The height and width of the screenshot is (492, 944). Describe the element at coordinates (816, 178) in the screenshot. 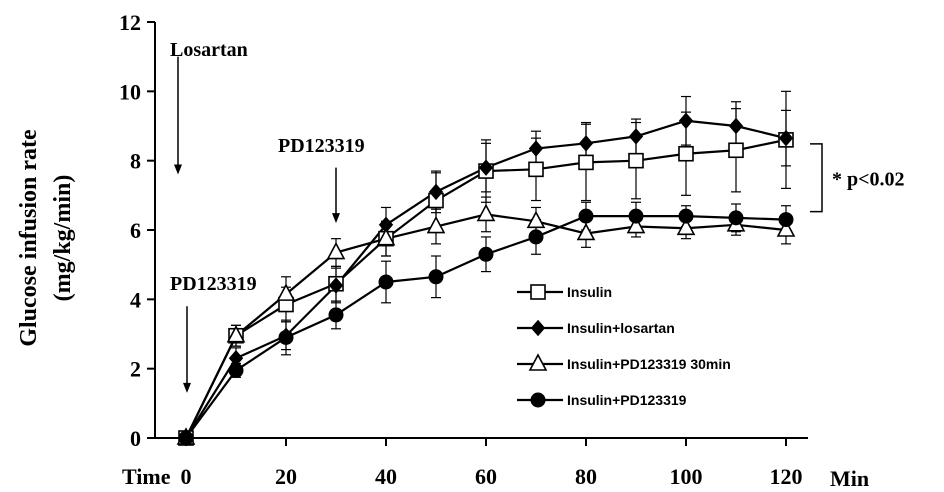

I see `significance-bracket` at that location.